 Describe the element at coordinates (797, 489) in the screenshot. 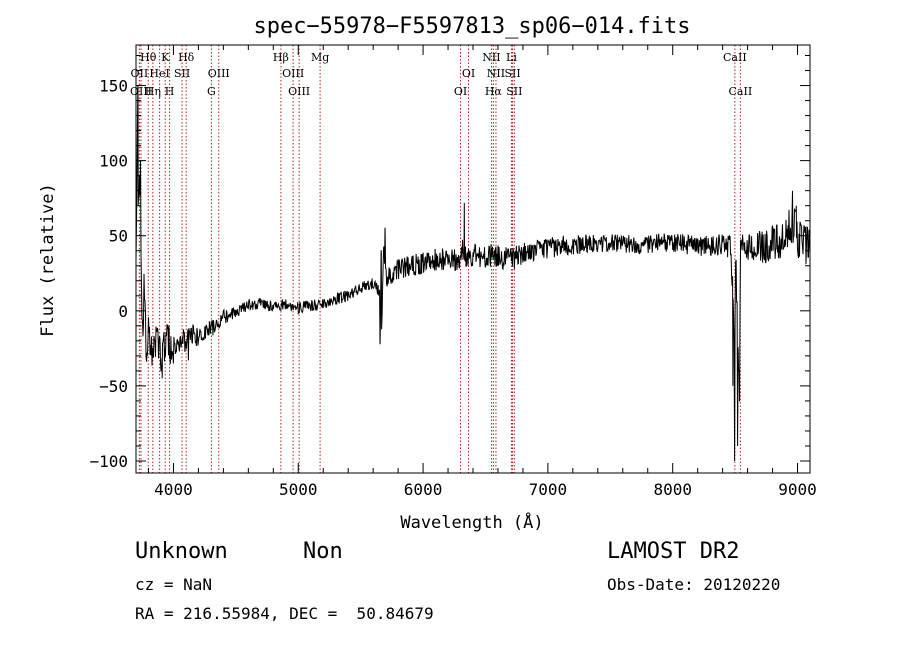

I see `x-tick-label: 9000` at that location.